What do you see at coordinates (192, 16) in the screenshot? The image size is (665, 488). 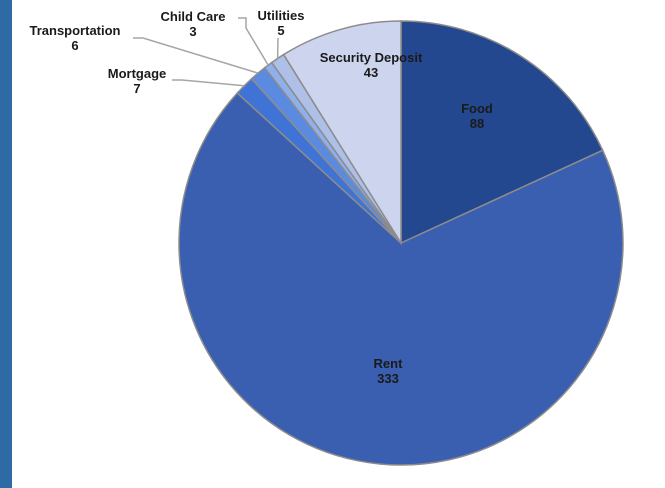 I see `slice-label-child-care: Child Care` at bounding box center [192, 16].